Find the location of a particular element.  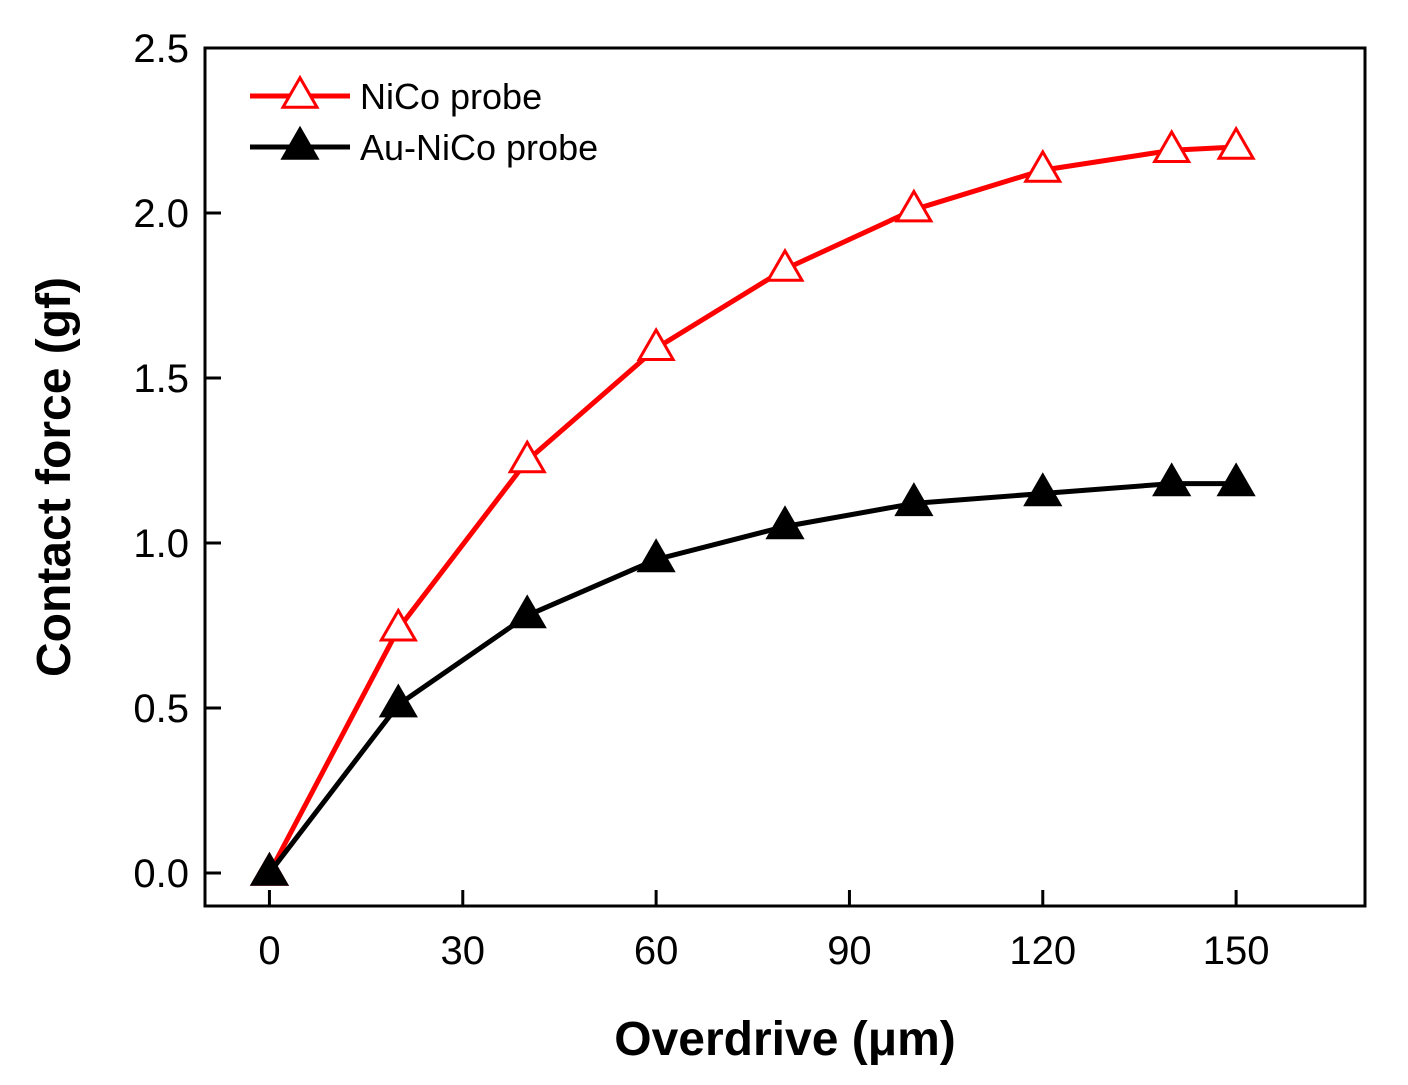

legend-label-nico: NiCo probe is located at coordinates (451, 96).